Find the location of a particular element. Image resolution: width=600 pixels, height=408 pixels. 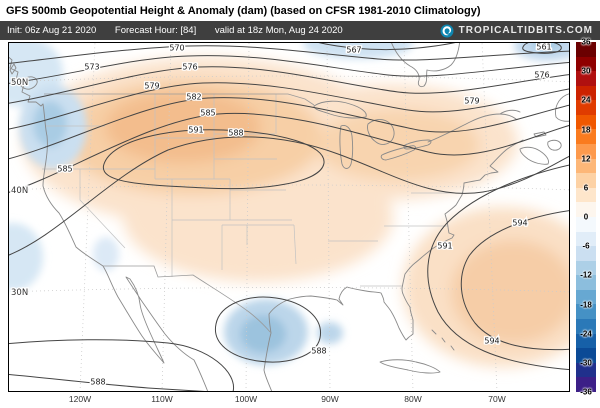

forecast-hour: Forecast Hour: [84] is located at coordinates (155, 30).